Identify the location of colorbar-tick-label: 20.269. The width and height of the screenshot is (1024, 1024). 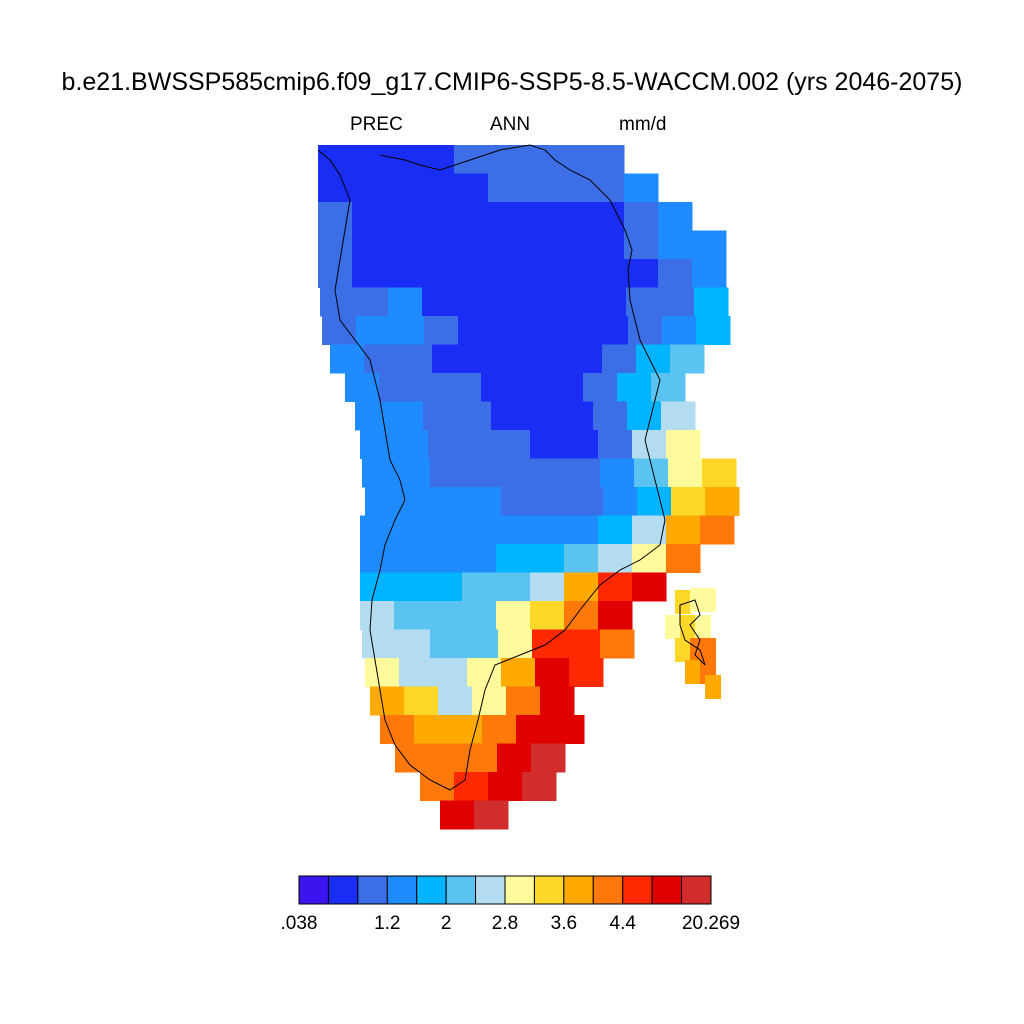
(711, 923).